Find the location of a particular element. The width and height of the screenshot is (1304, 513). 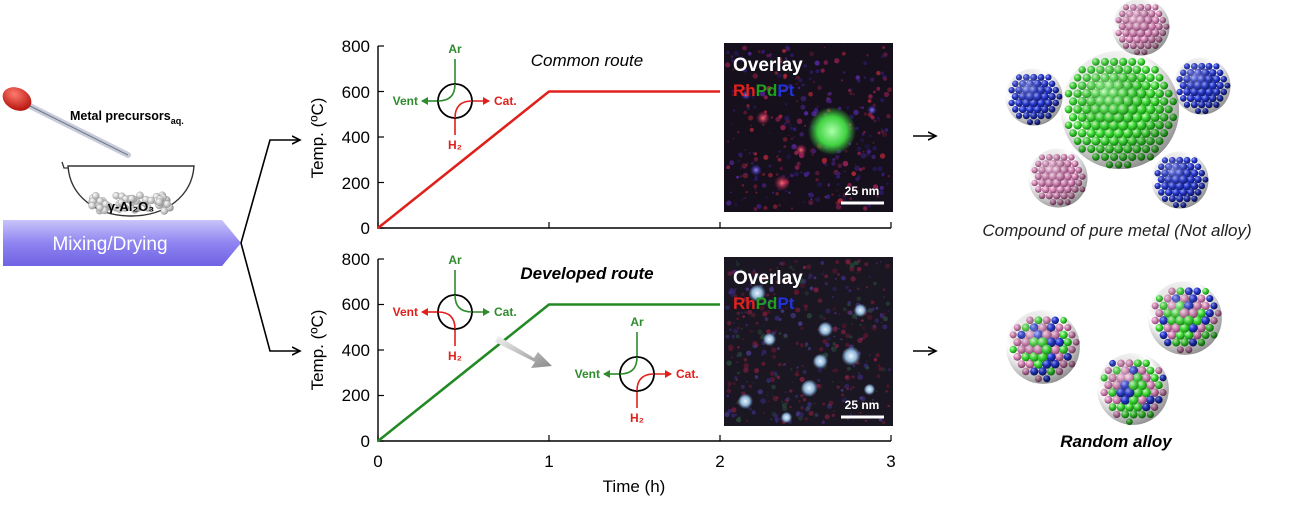

x-tick-label: 2 is located at coordinates (719, 461).